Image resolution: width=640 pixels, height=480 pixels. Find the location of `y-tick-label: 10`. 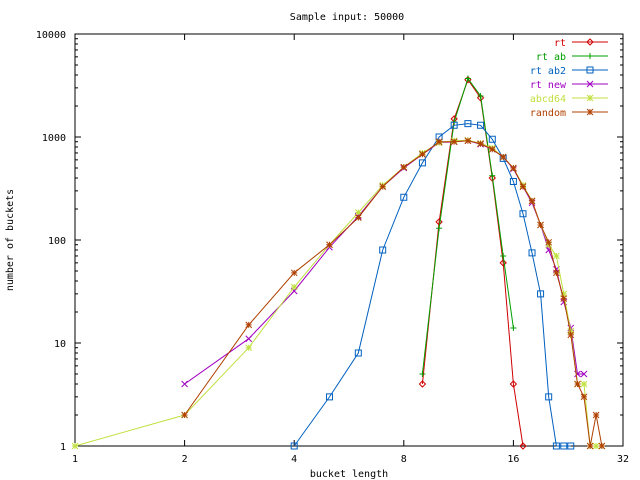

y-tick-label: 10 is located at coordinates (60, 344).